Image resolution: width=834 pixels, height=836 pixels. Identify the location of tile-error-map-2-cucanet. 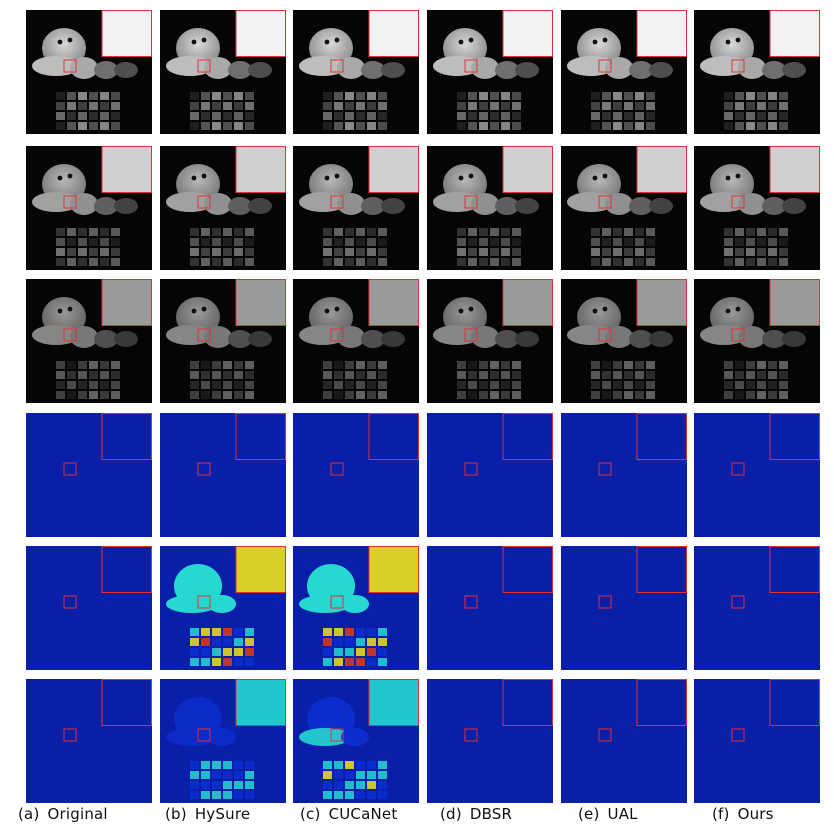
(356, 608).